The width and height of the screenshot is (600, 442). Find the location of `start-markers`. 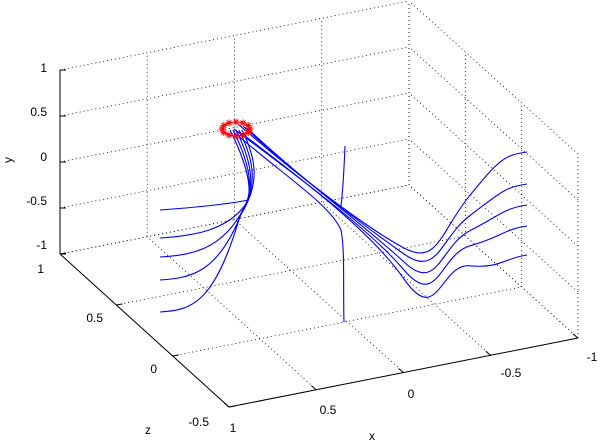

start-markers is located at coordinates (236, 129).